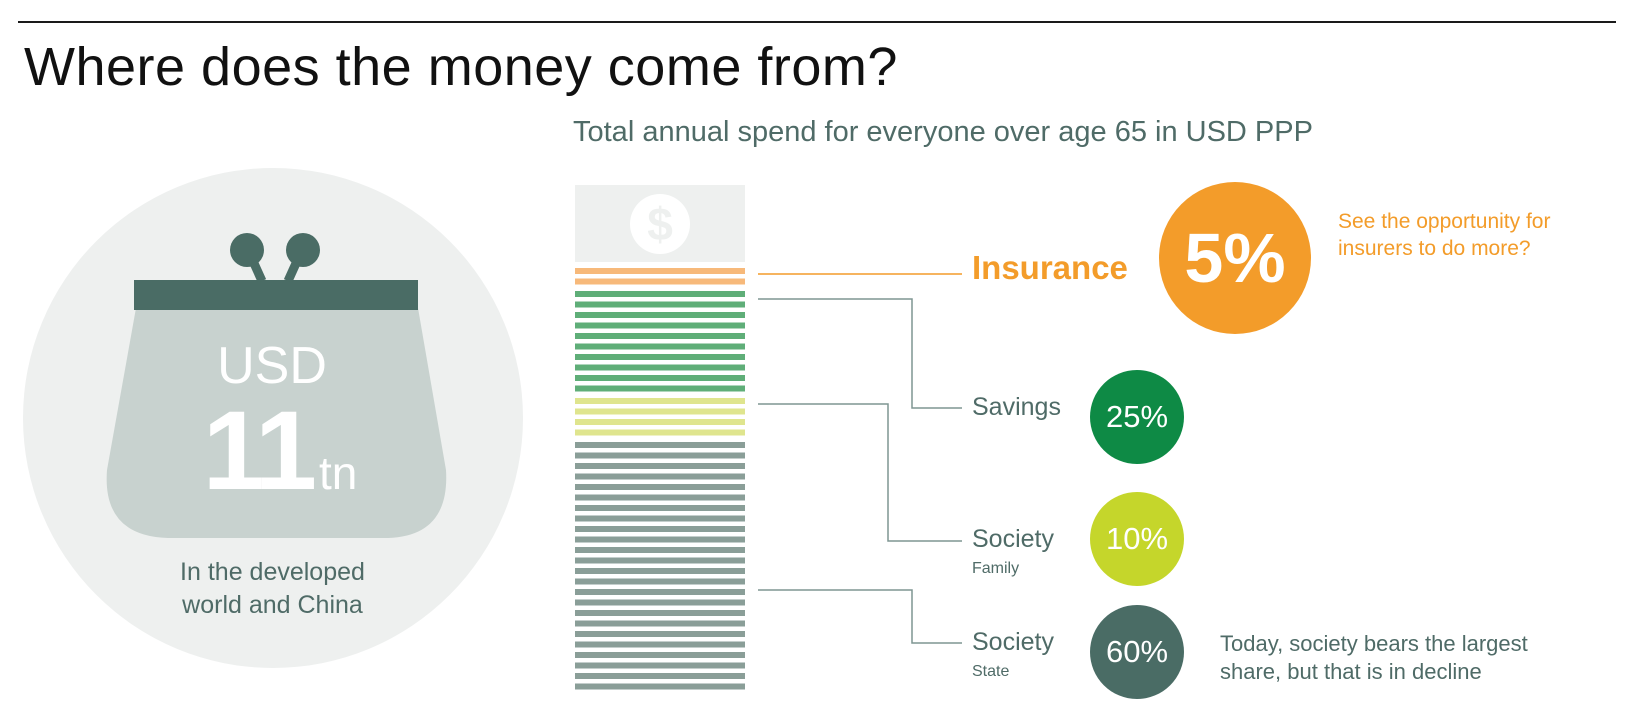  Describe the element at coordinates (1013, 642) in the screenshot. I see `state-label: Society` at that location.